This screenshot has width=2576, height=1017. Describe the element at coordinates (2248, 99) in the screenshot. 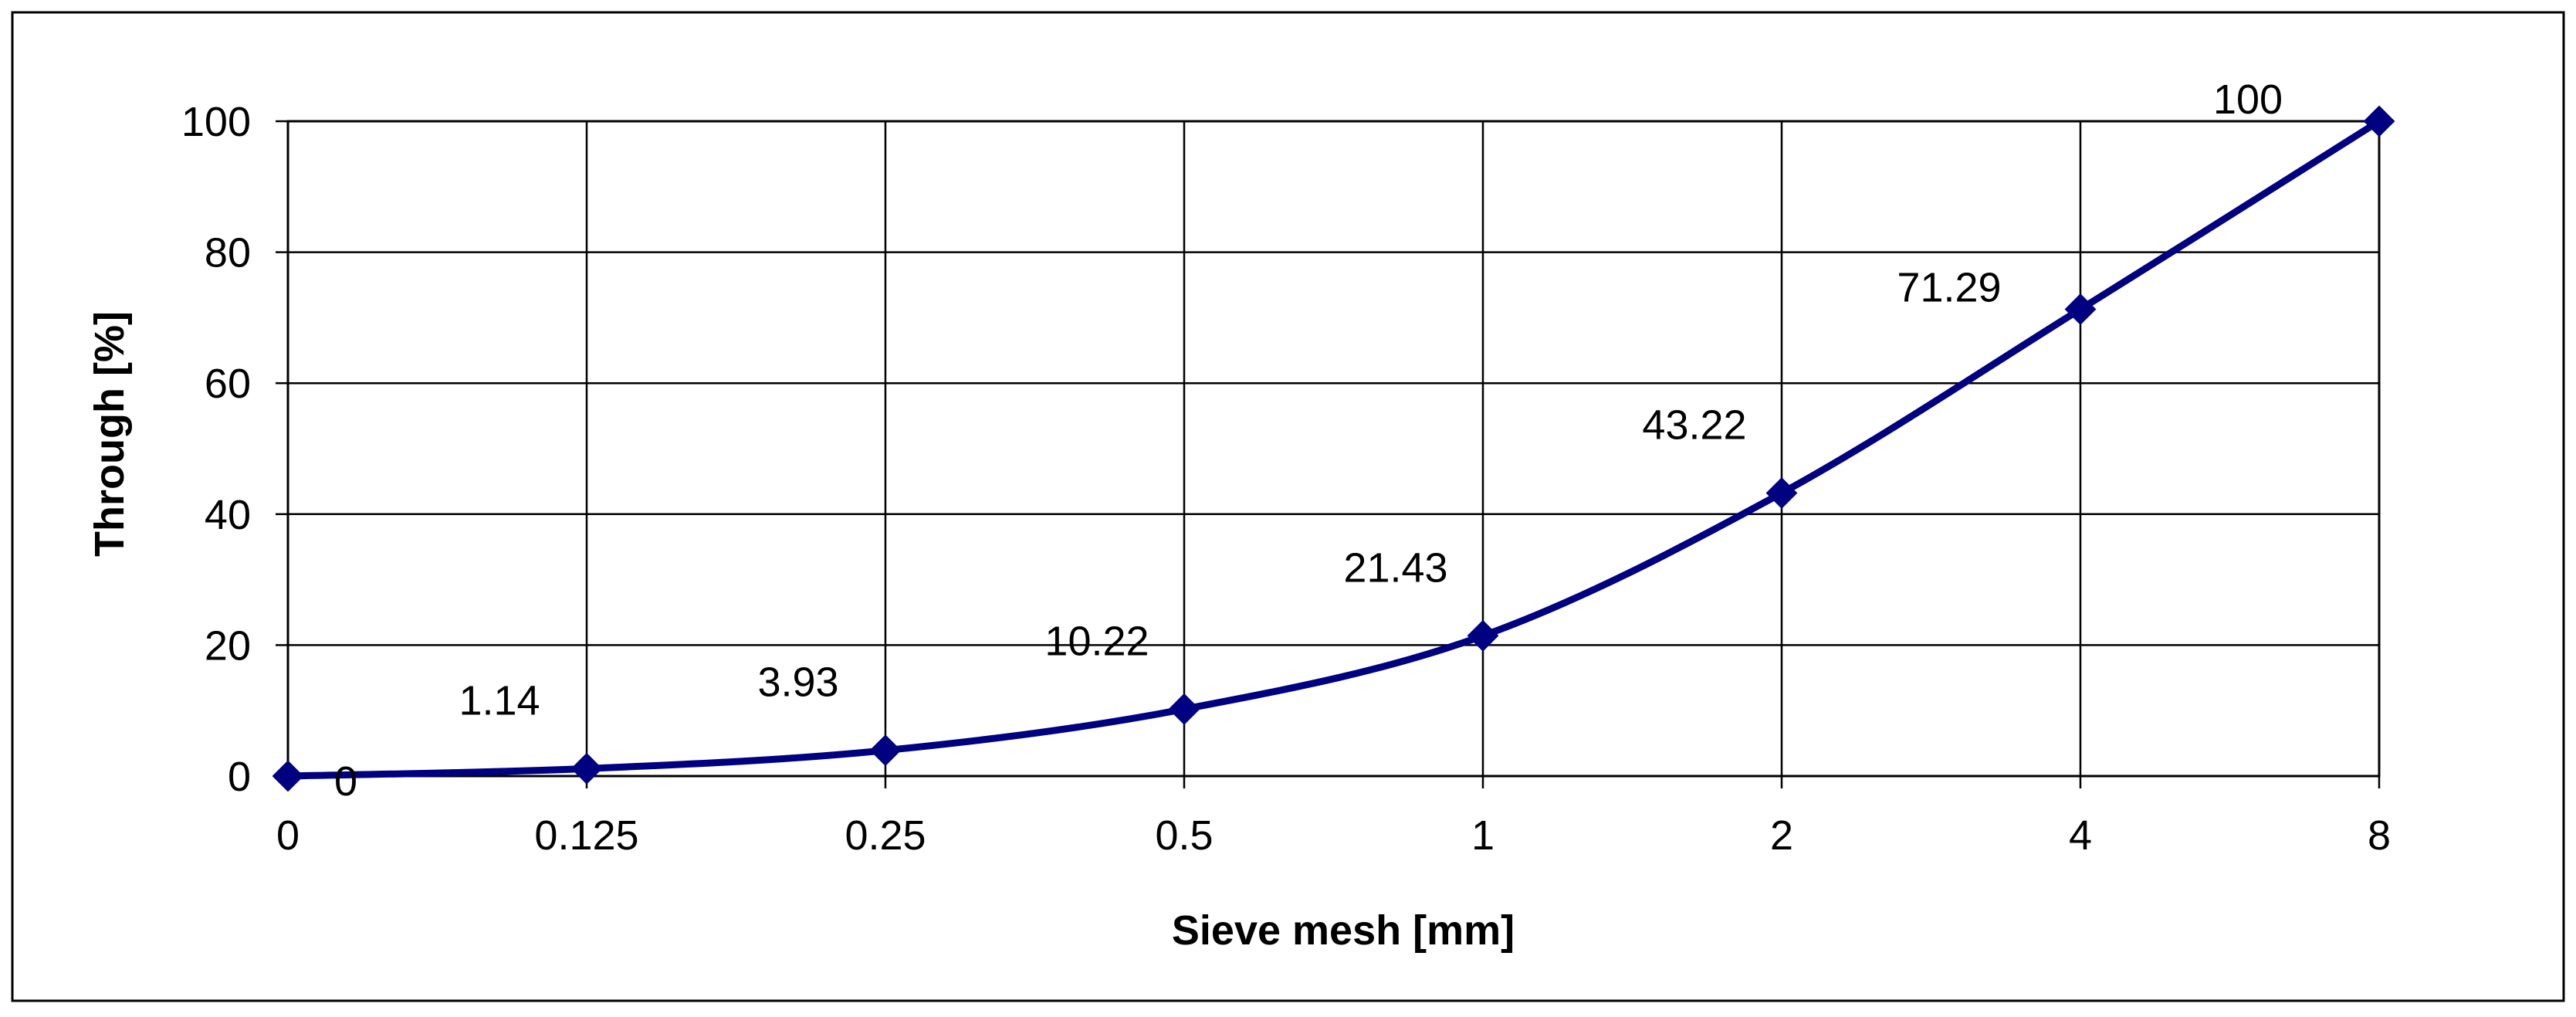

I see `data-label: 100` at that location.